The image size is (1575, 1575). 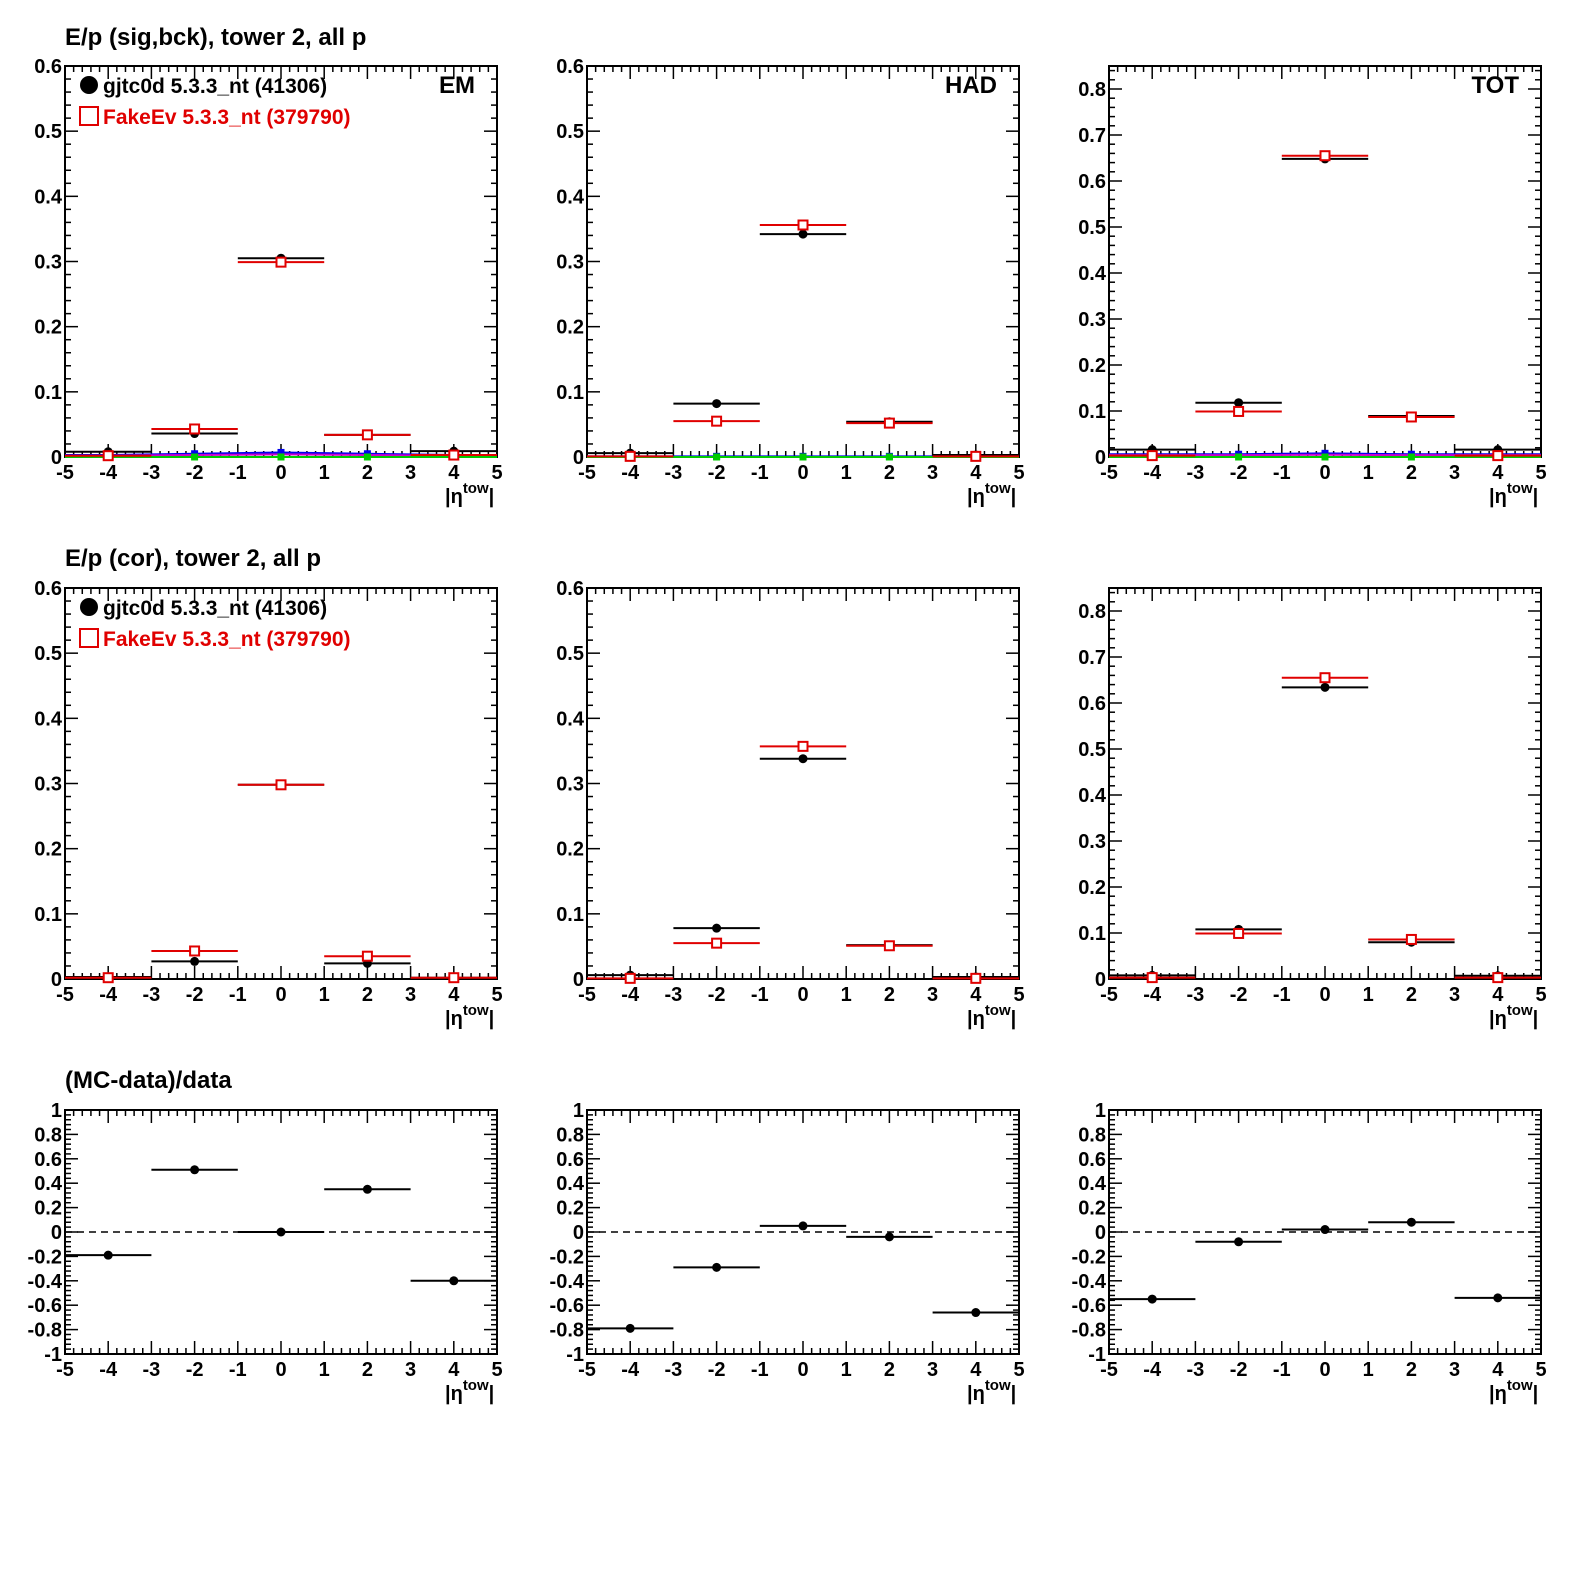 I want to click on y-tick-label: 0.5, so click(x=48, y=654).